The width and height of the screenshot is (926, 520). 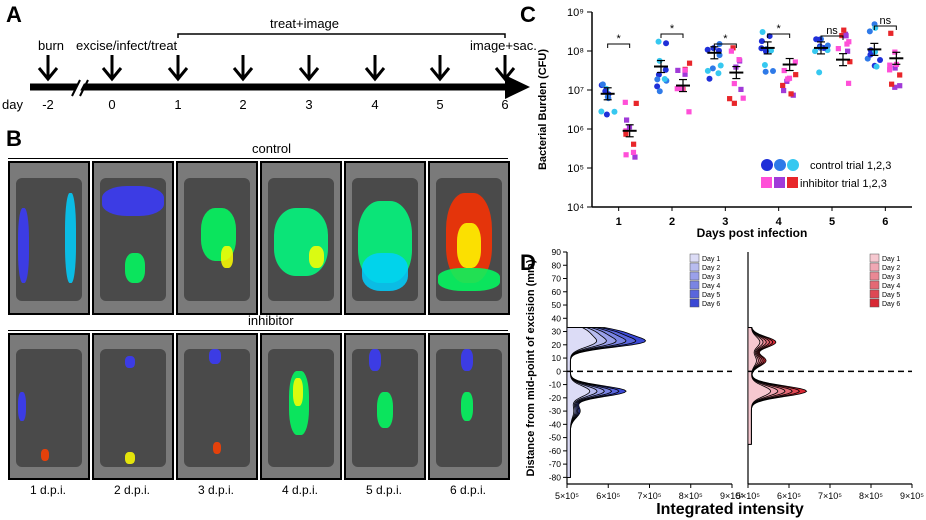 What do you see at coordinates (557, 279) in the screenshot?
I see `y-tick-label: 70` at bounding box center [557, 279].